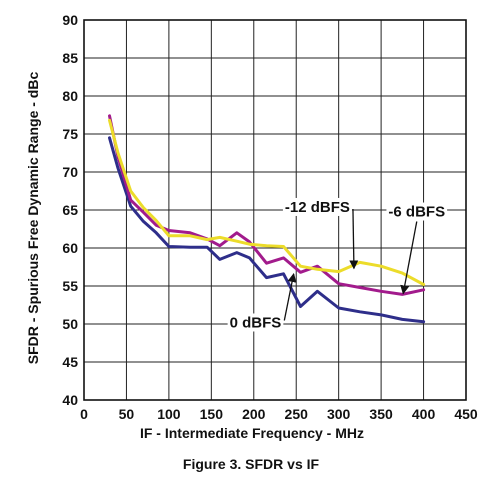 Image resolution: width=502 pixels, height=481 pixels. What do you see at coordinates (70, 134) in the screenshot?
I see `y-tick-label: 75` at bounding box center [70, 134].